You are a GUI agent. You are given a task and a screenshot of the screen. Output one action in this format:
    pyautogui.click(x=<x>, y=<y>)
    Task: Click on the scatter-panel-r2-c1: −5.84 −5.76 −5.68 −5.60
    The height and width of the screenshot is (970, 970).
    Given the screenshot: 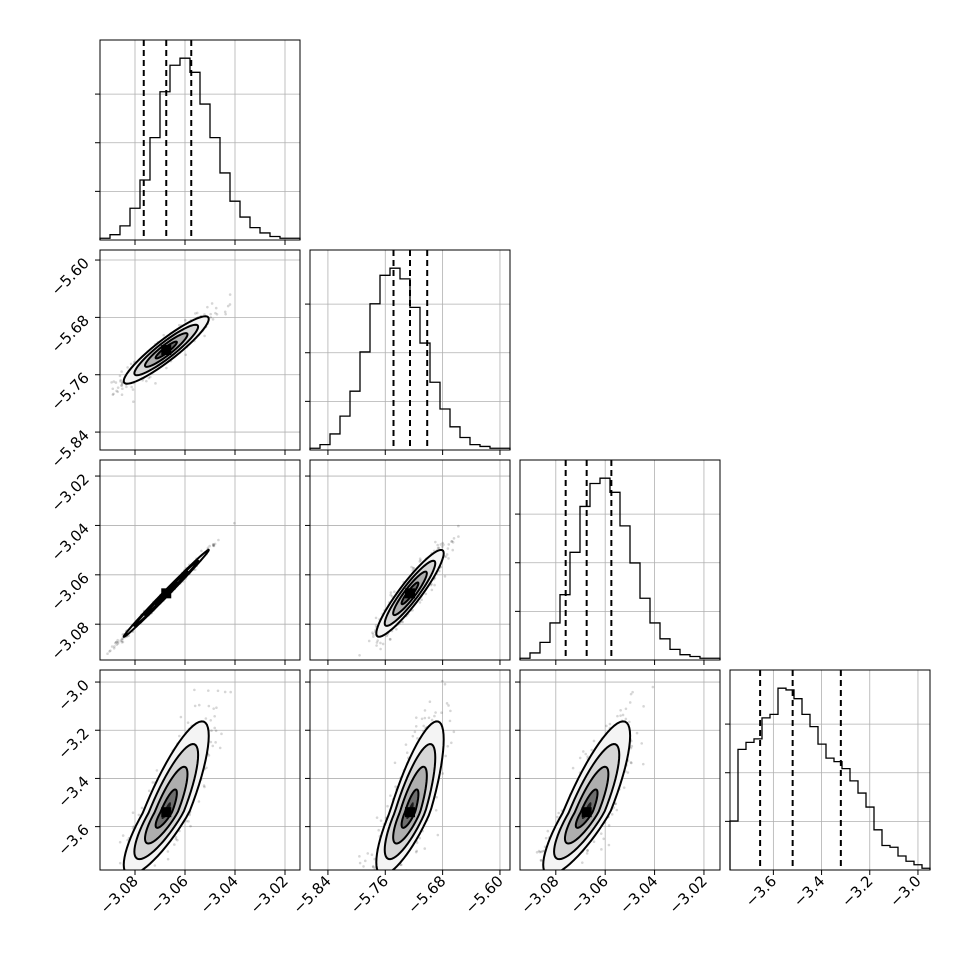 What is the action you would take?
    pyautogui.click(x=174, y=360)
    